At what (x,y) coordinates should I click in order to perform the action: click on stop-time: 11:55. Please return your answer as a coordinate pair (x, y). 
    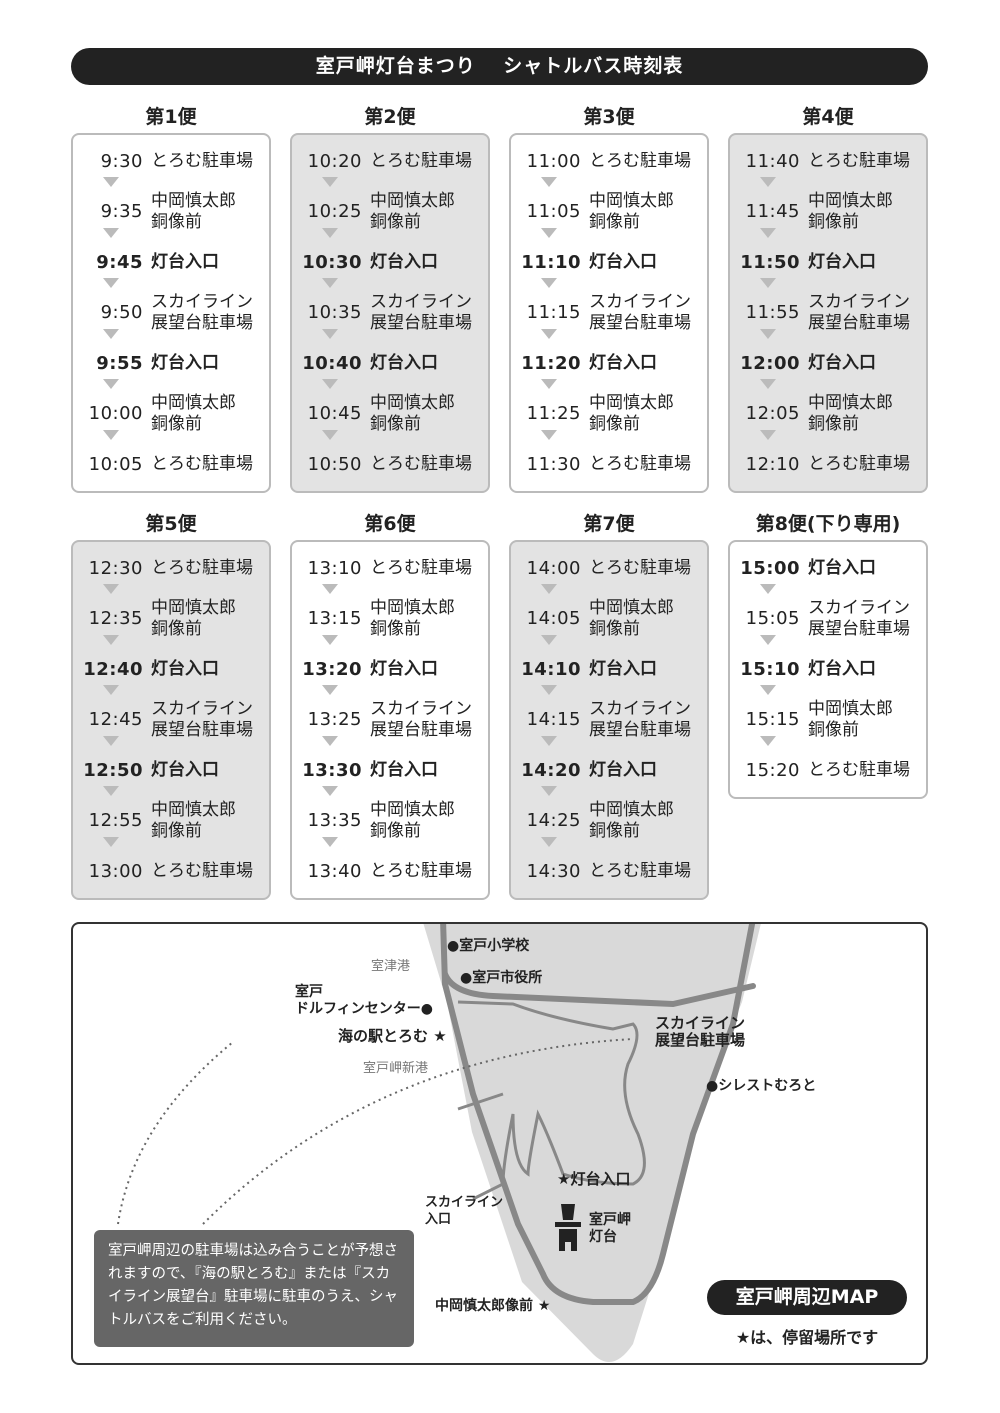
    Looking at the image, I should click on (772, 312).